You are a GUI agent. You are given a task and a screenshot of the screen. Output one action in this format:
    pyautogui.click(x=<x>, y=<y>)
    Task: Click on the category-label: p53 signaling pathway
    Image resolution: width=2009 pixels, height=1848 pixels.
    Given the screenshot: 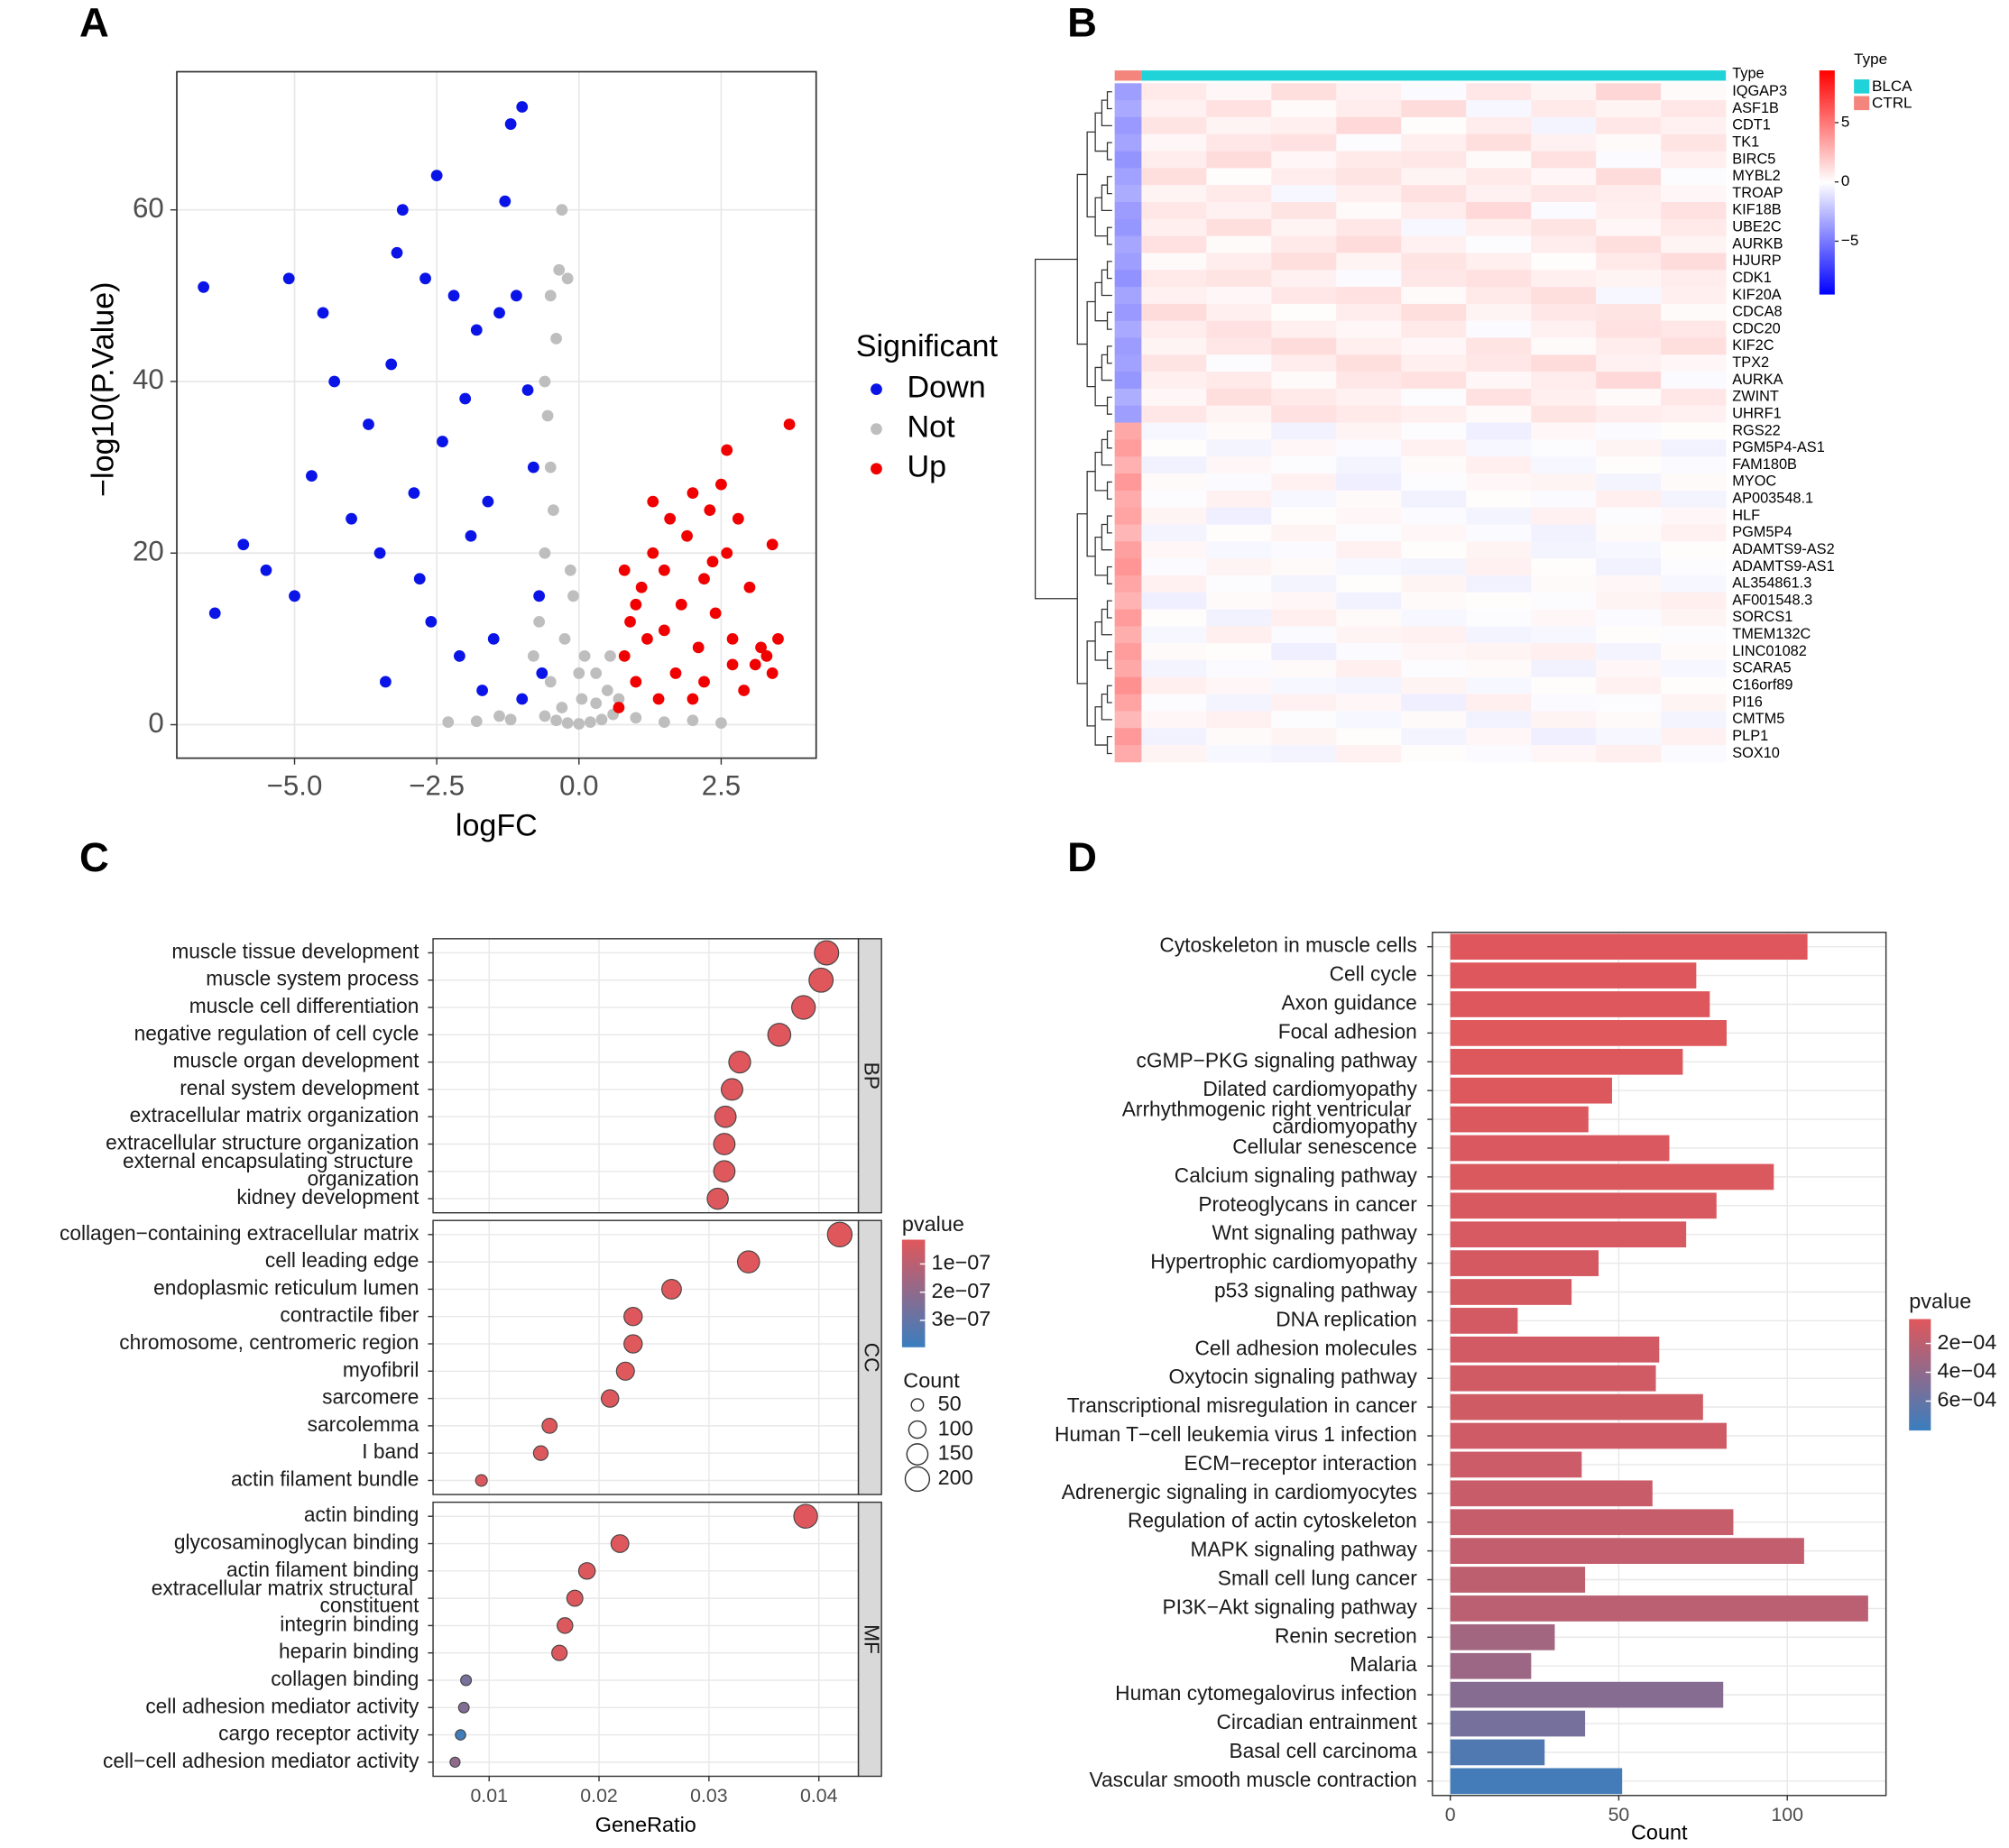 What is the action you would take?
    pyautogui.click(x=1315, y=1291)
    